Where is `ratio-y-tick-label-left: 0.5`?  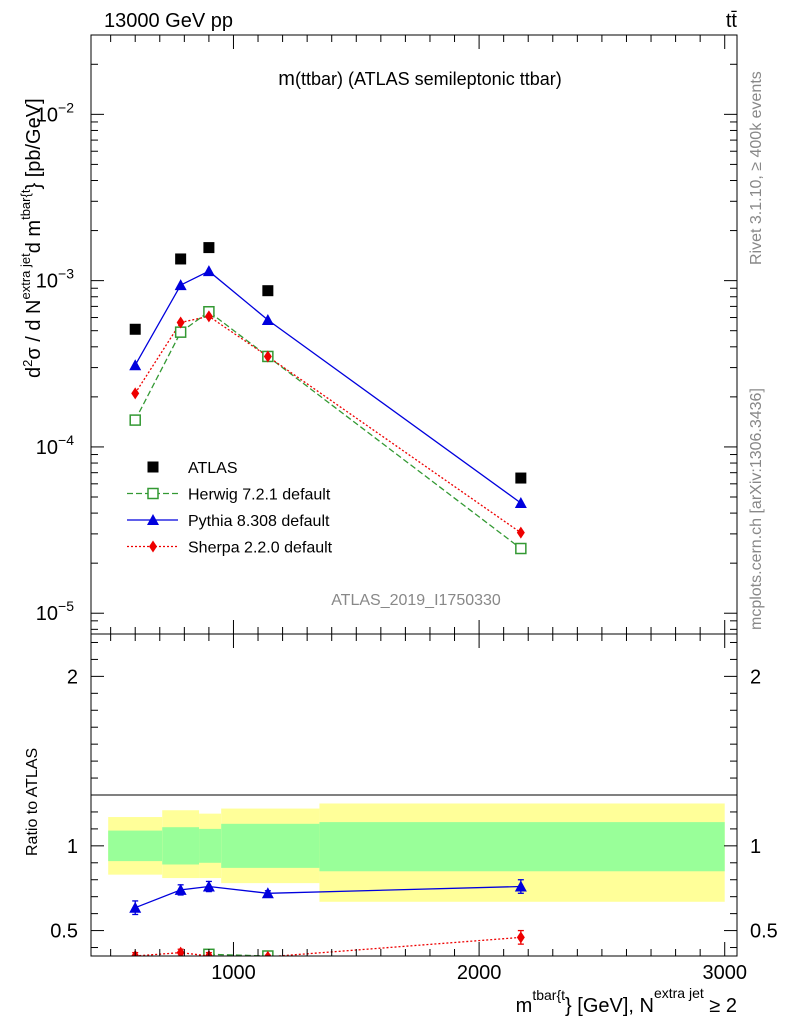
ratio-y-tick-label-left: 0.5 is located at coordinates (64, 932).